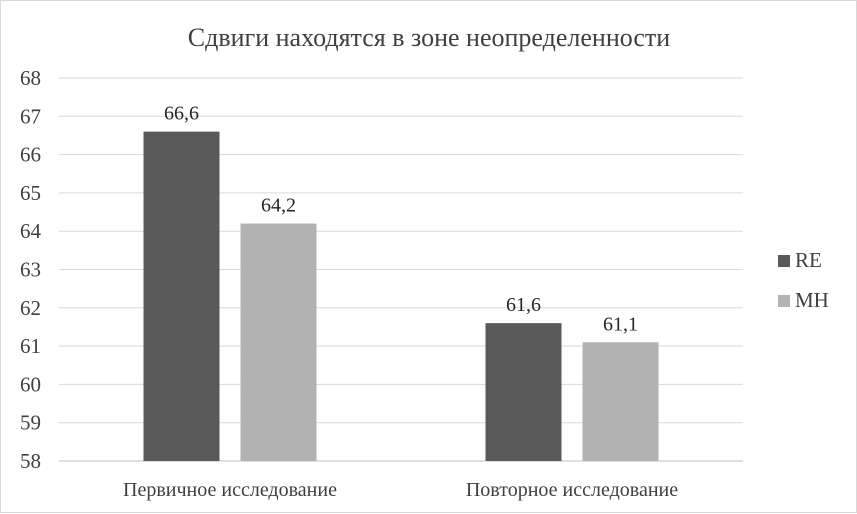  I want to click on data-label: 64,2, so click(278, 206).